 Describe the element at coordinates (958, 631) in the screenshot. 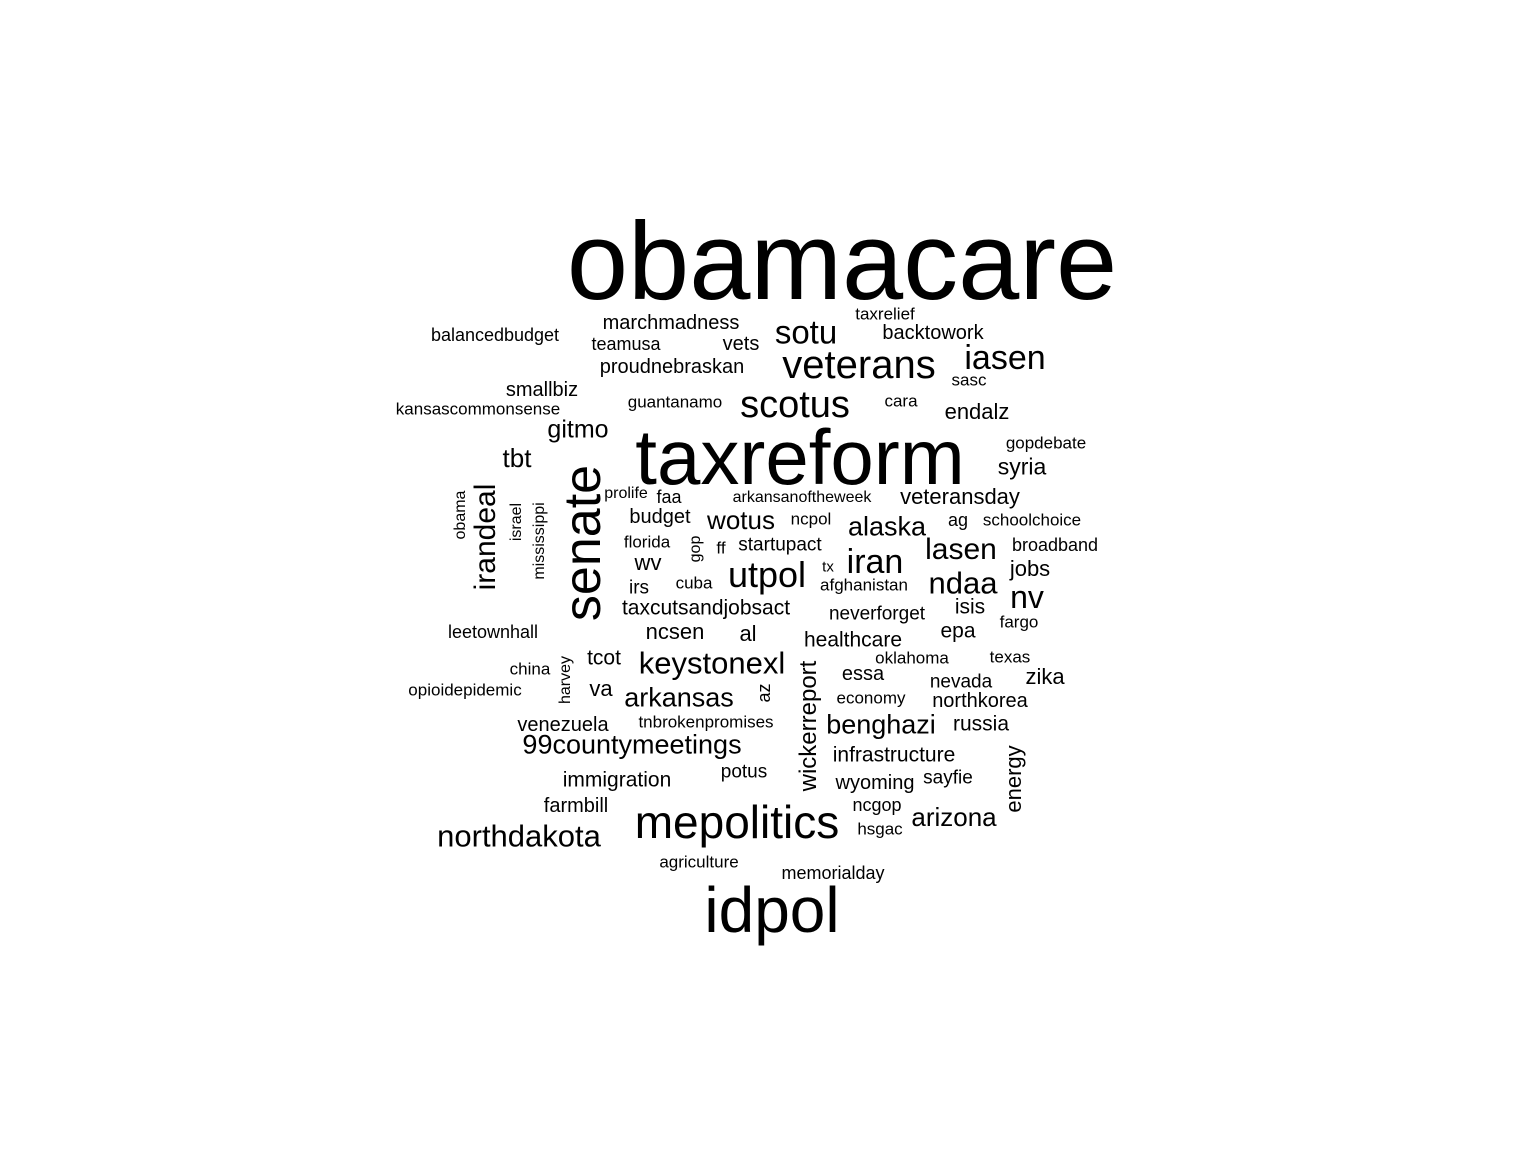

I see `word-epa: epa` at that location.